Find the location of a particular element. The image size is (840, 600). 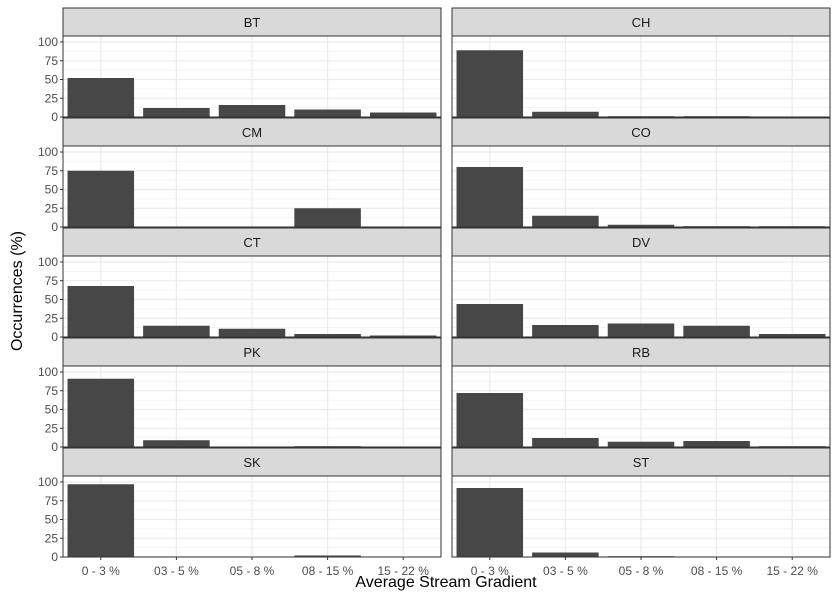

facet-label: BT is located at coordinates (252, 22).